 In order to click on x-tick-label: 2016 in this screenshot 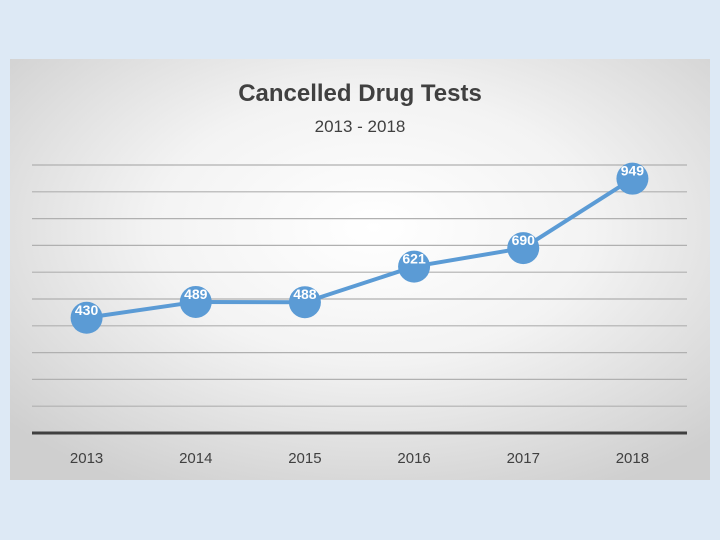, I will do `click(413, 458)`.